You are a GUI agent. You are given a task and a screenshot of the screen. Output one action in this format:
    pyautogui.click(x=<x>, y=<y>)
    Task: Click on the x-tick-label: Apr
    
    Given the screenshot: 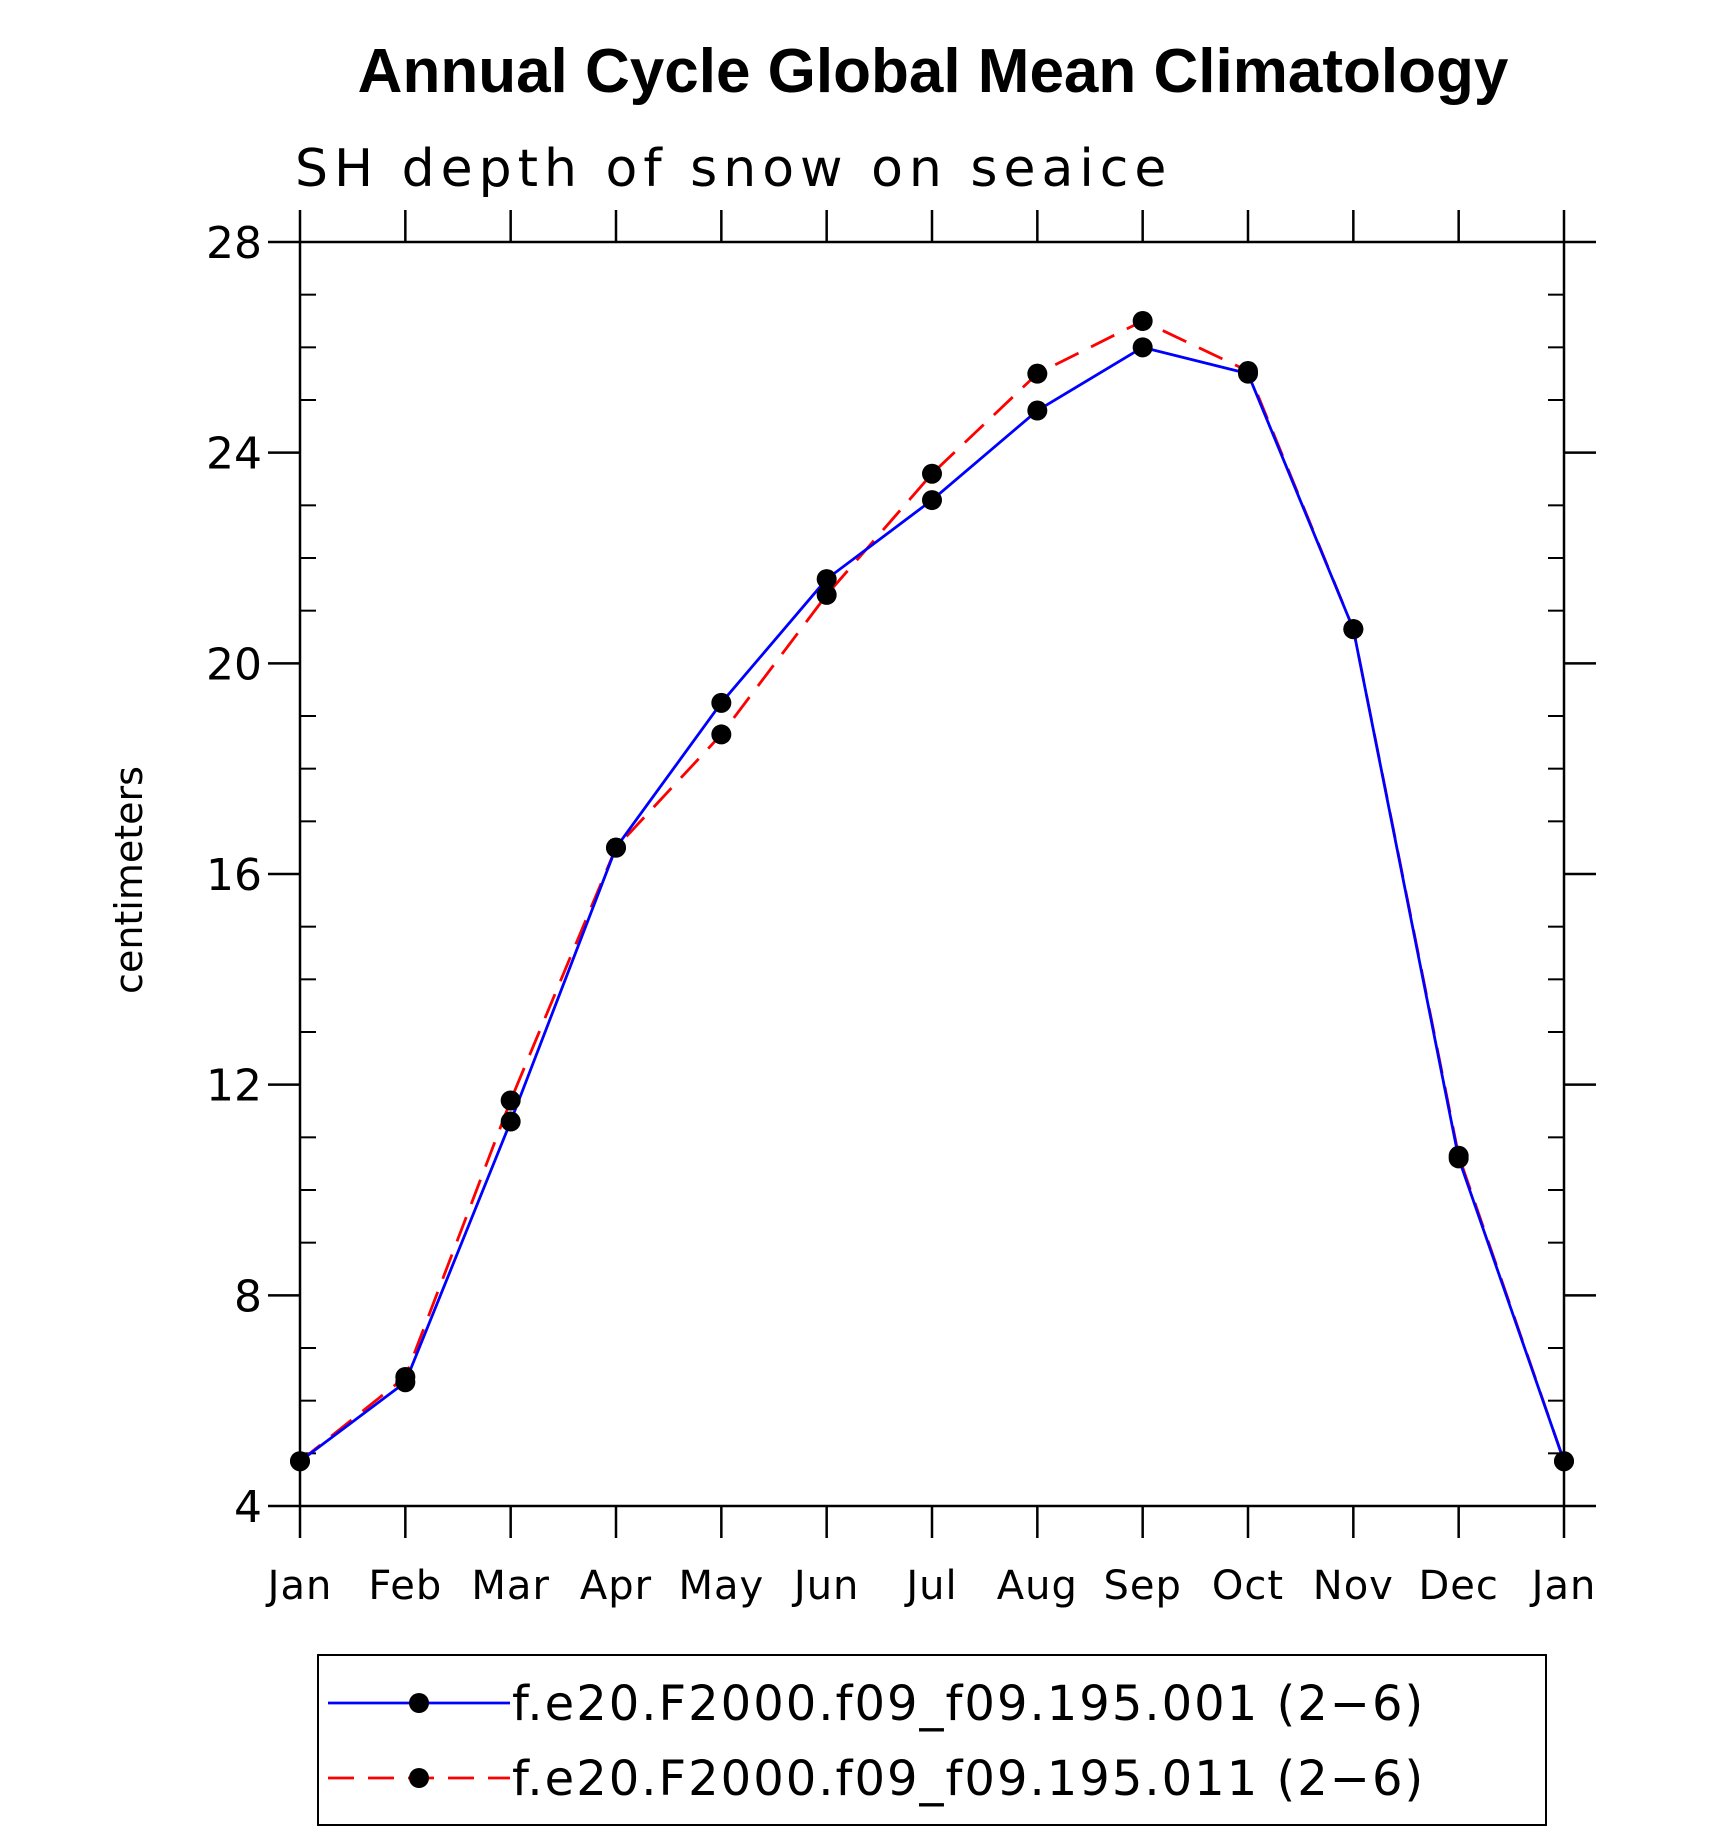 What is the action you would take?
    pyautogui.click(x=616, y=1586)
    